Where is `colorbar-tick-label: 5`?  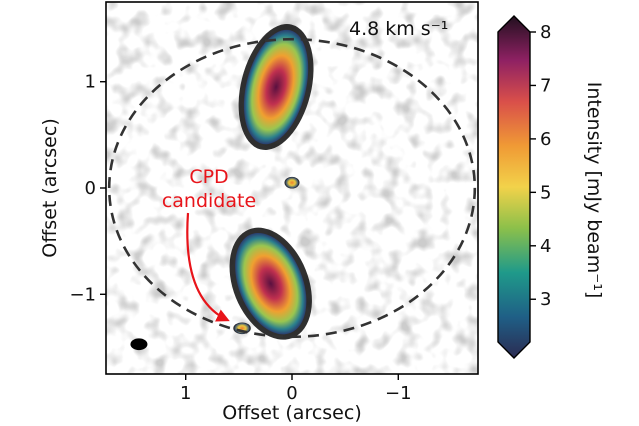 colorbar-tick-label: 5 is located at coordinates (545, 192).